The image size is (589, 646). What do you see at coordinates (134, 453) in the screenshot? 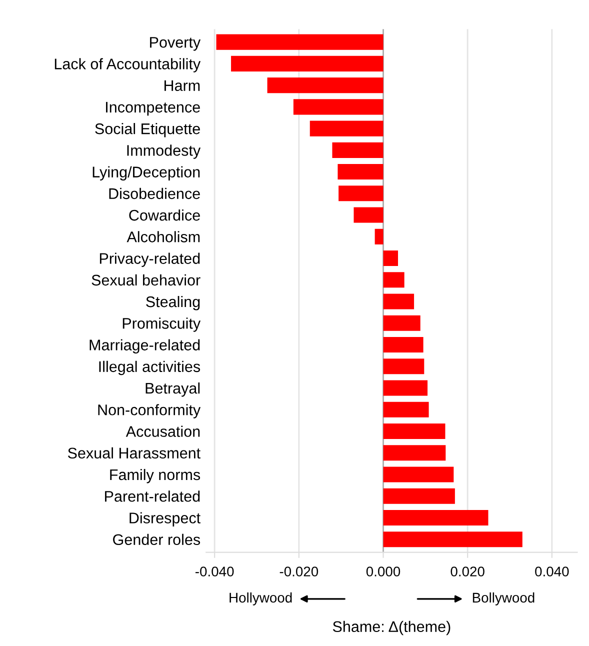
I see `y-tick-label: Sexual Harassment` at bounding box center [134, 453].